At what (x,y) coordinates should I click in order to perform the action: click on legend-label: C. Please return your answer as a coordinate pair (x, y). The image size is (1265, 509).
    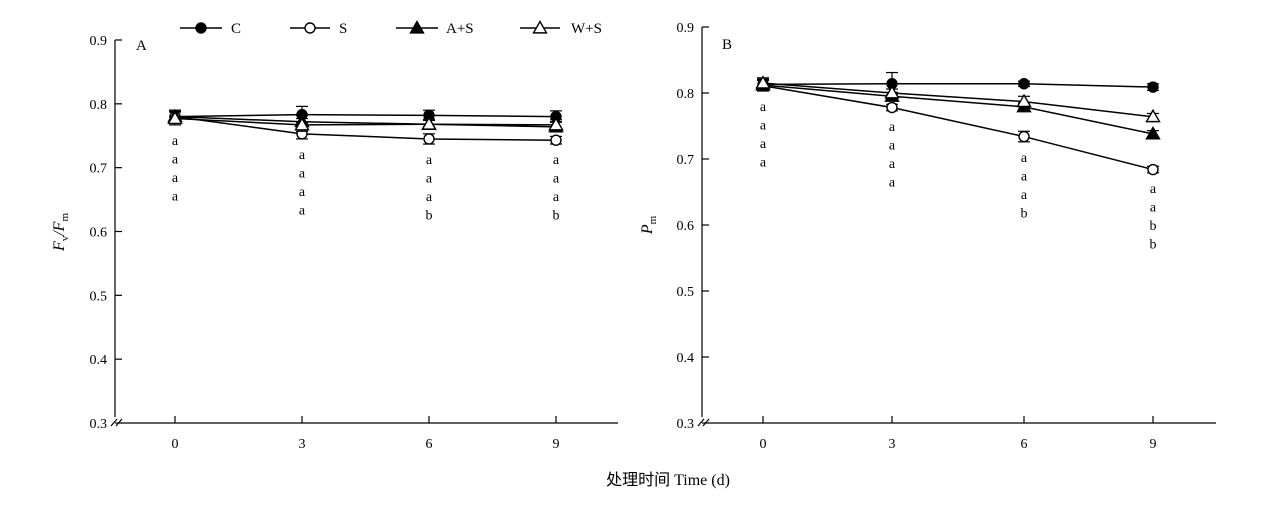
    Looking at the image, I should click on (236, 29).